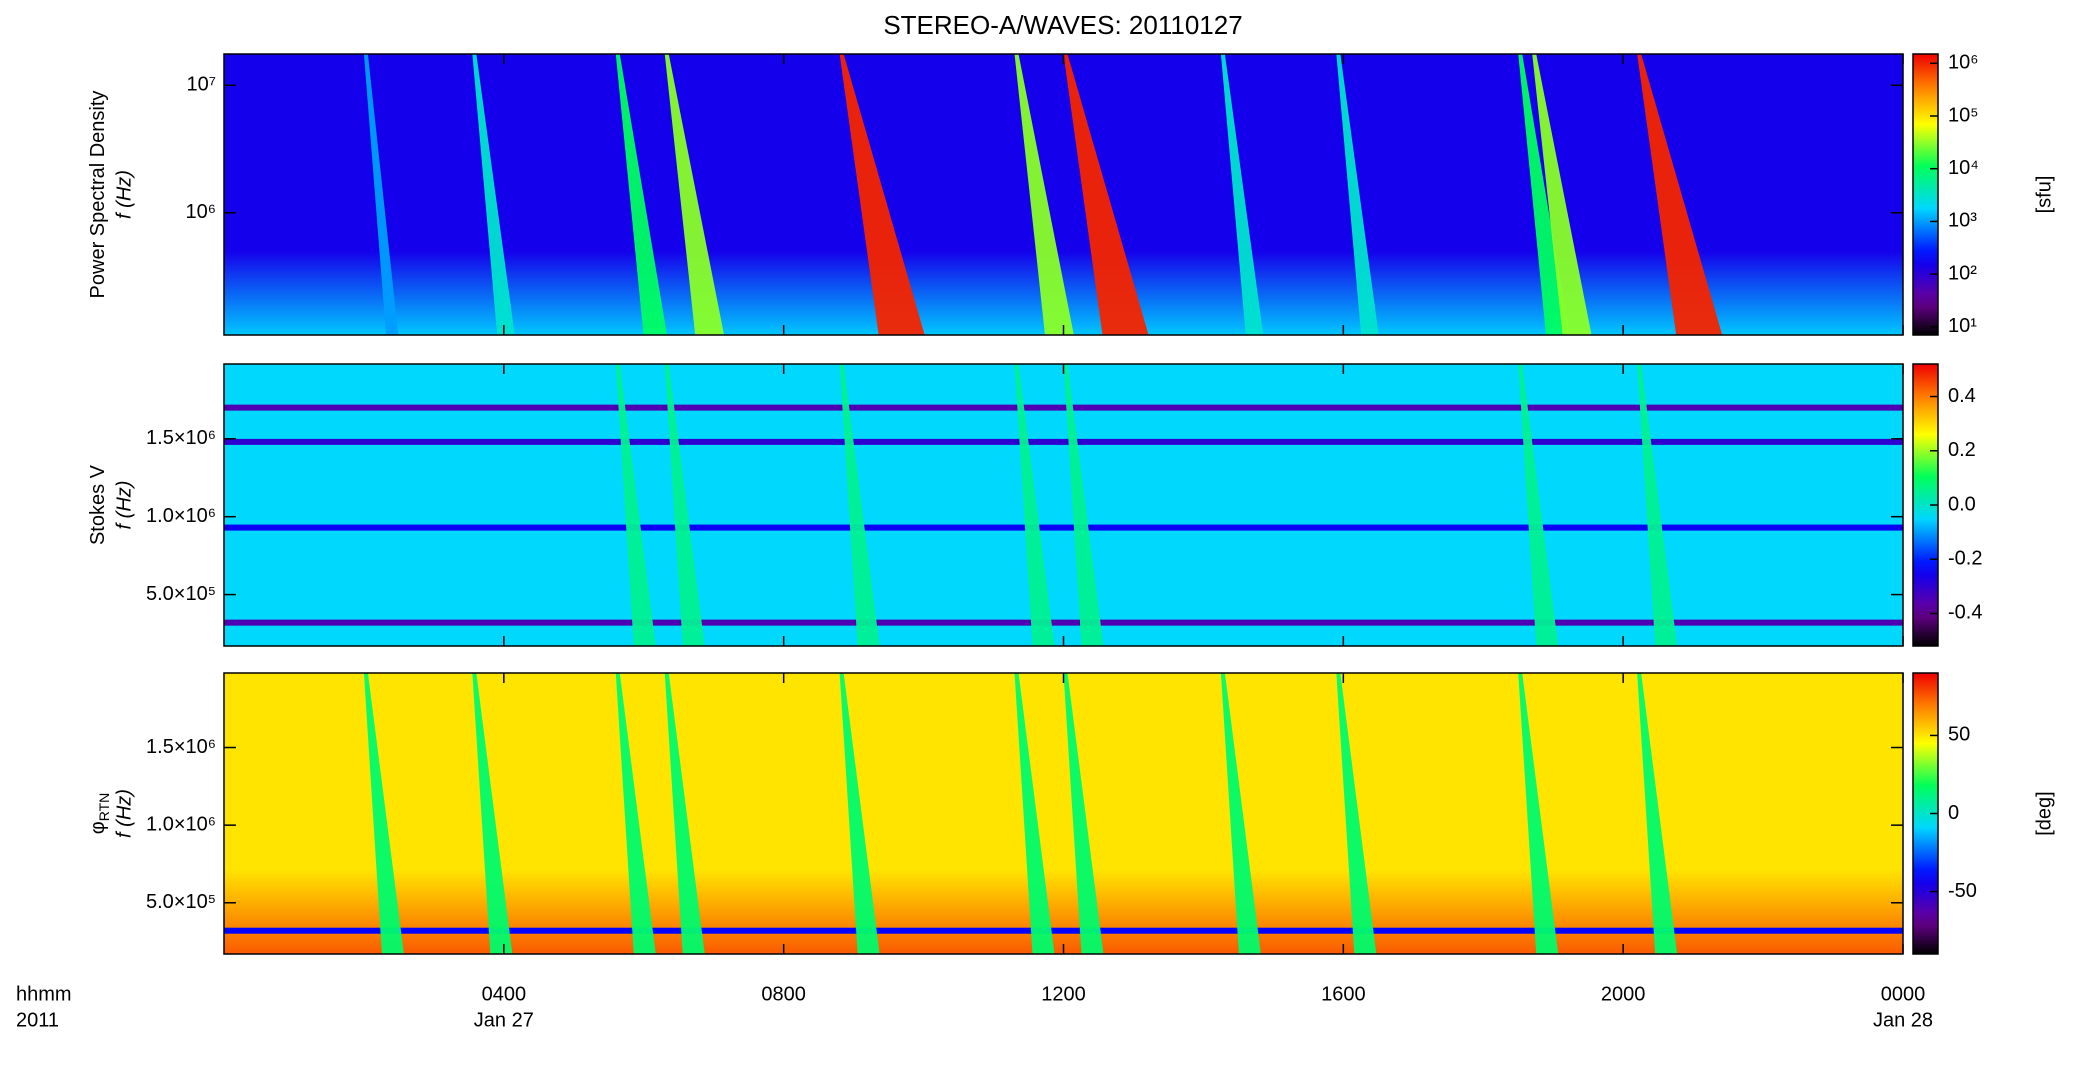 The width and height of the screenshot is (2096, 1080). Describe the element at coordinates (1903, 994) in the screenshot. I see `x-tick-label: 0000` at that location.